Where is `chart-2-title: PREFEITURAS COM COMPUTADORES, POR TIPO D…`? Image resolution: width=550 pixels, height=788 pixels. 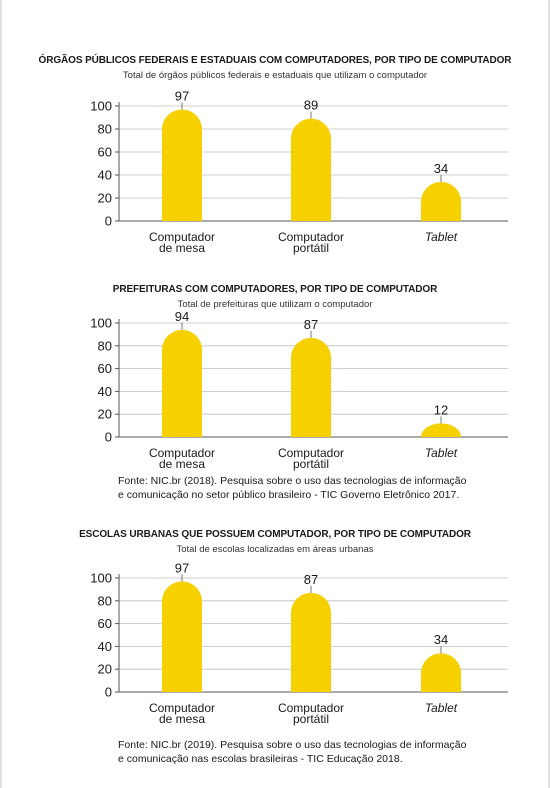 chart-2-title: PREFEITURAS COM COMPUTADORES, POR TIPO D… is located at coordinates (275, 289).